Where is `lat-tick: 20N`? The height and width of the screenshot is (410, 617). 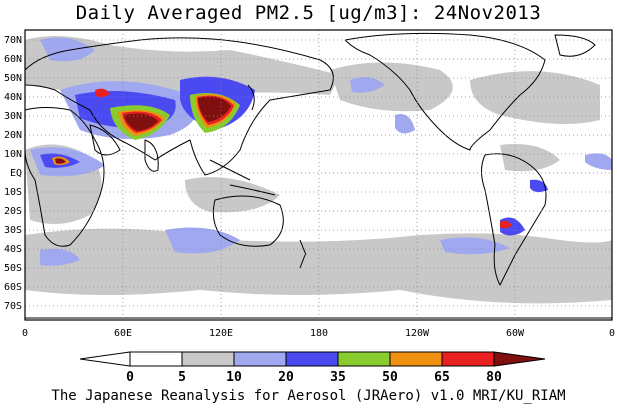
lat-tick: 20N is located at coordinates (13, 135).